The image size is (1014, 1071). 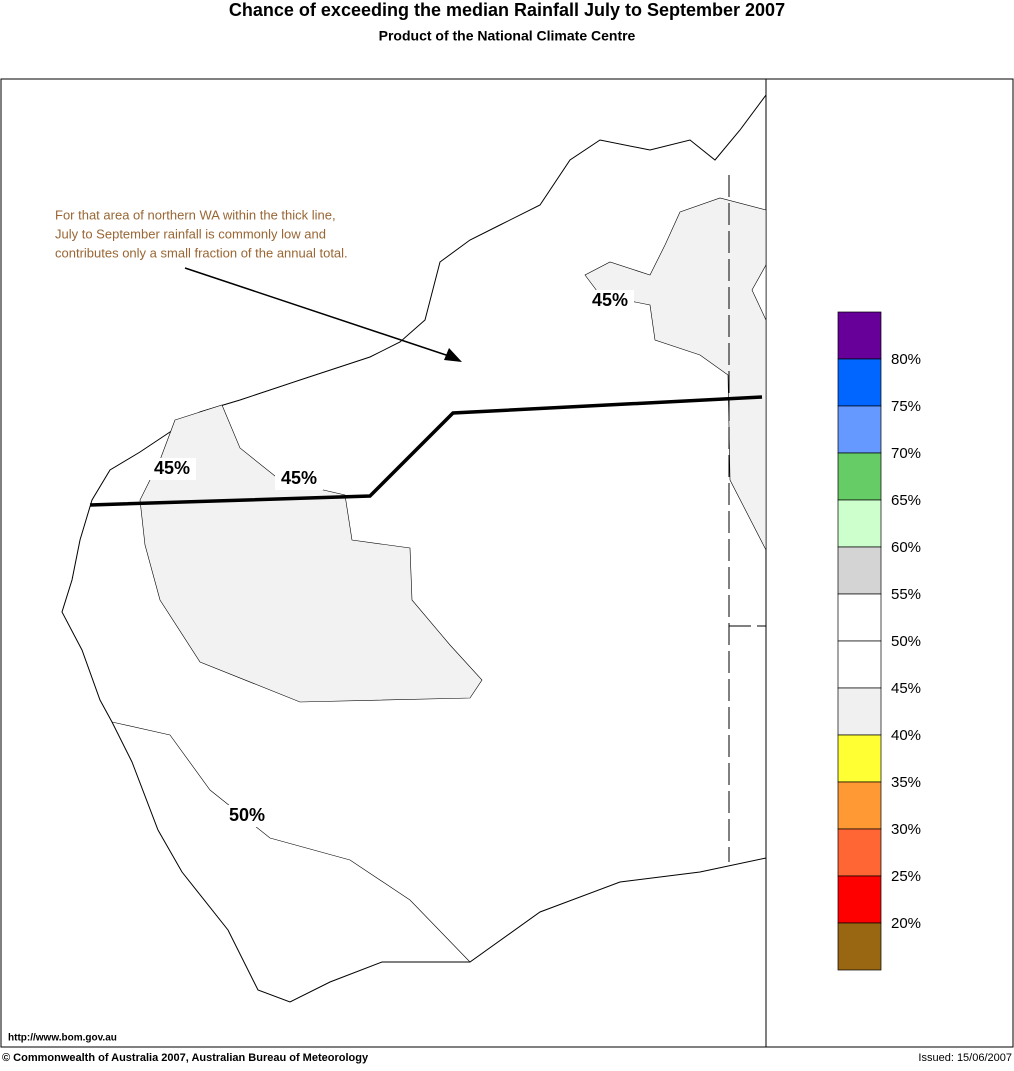 I want to click on thick-line, so click(x=426, y=451).